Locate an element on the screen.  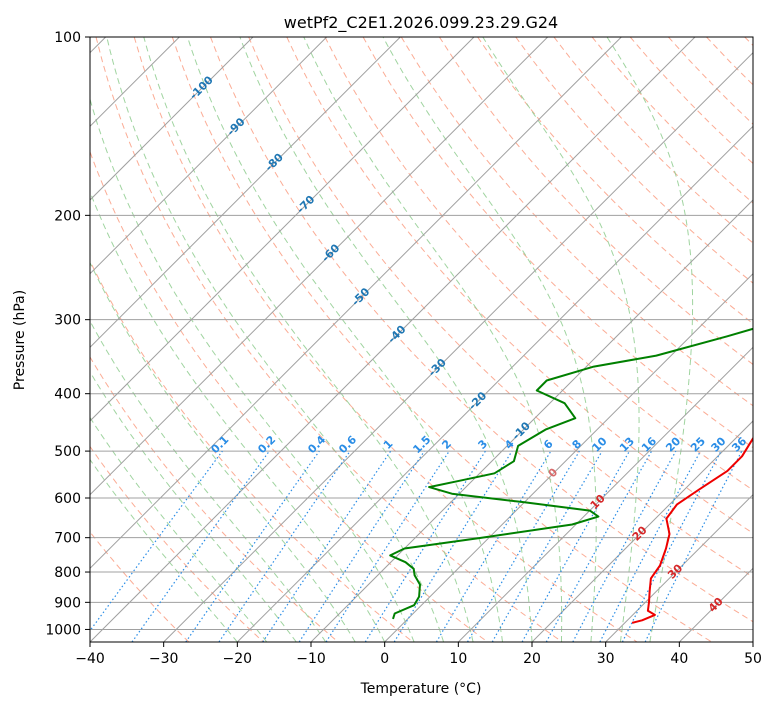
x-tick-label: −40 is located at coordinates (90, 659).